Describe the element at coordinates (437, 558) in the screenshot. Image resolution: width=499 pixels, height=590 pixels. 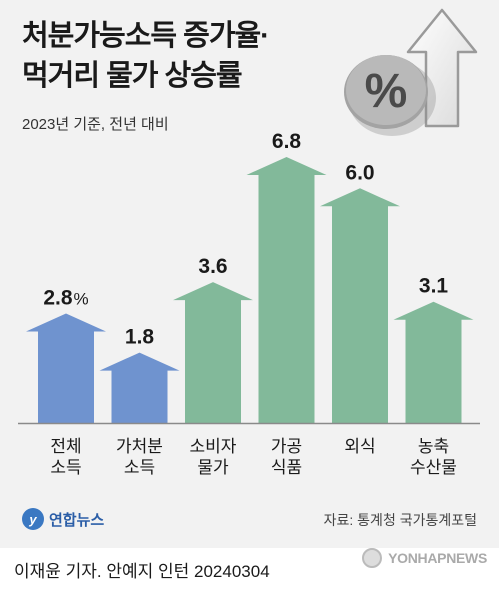
I see `watermark-text: YONHAPNEWS` at that location.